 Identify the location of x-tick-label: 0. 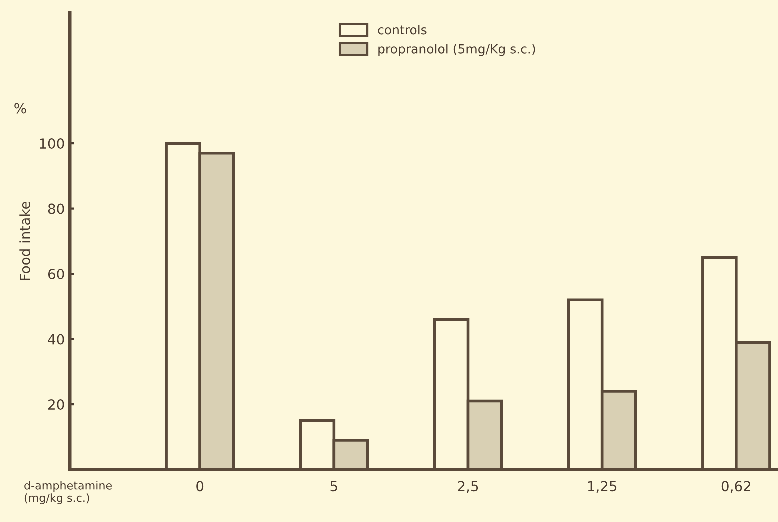
(200, 486).